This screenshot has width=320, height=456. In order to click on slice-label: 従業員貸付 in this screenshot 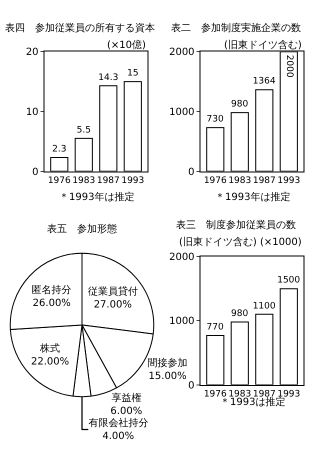, I will do `click(113, 291)`.